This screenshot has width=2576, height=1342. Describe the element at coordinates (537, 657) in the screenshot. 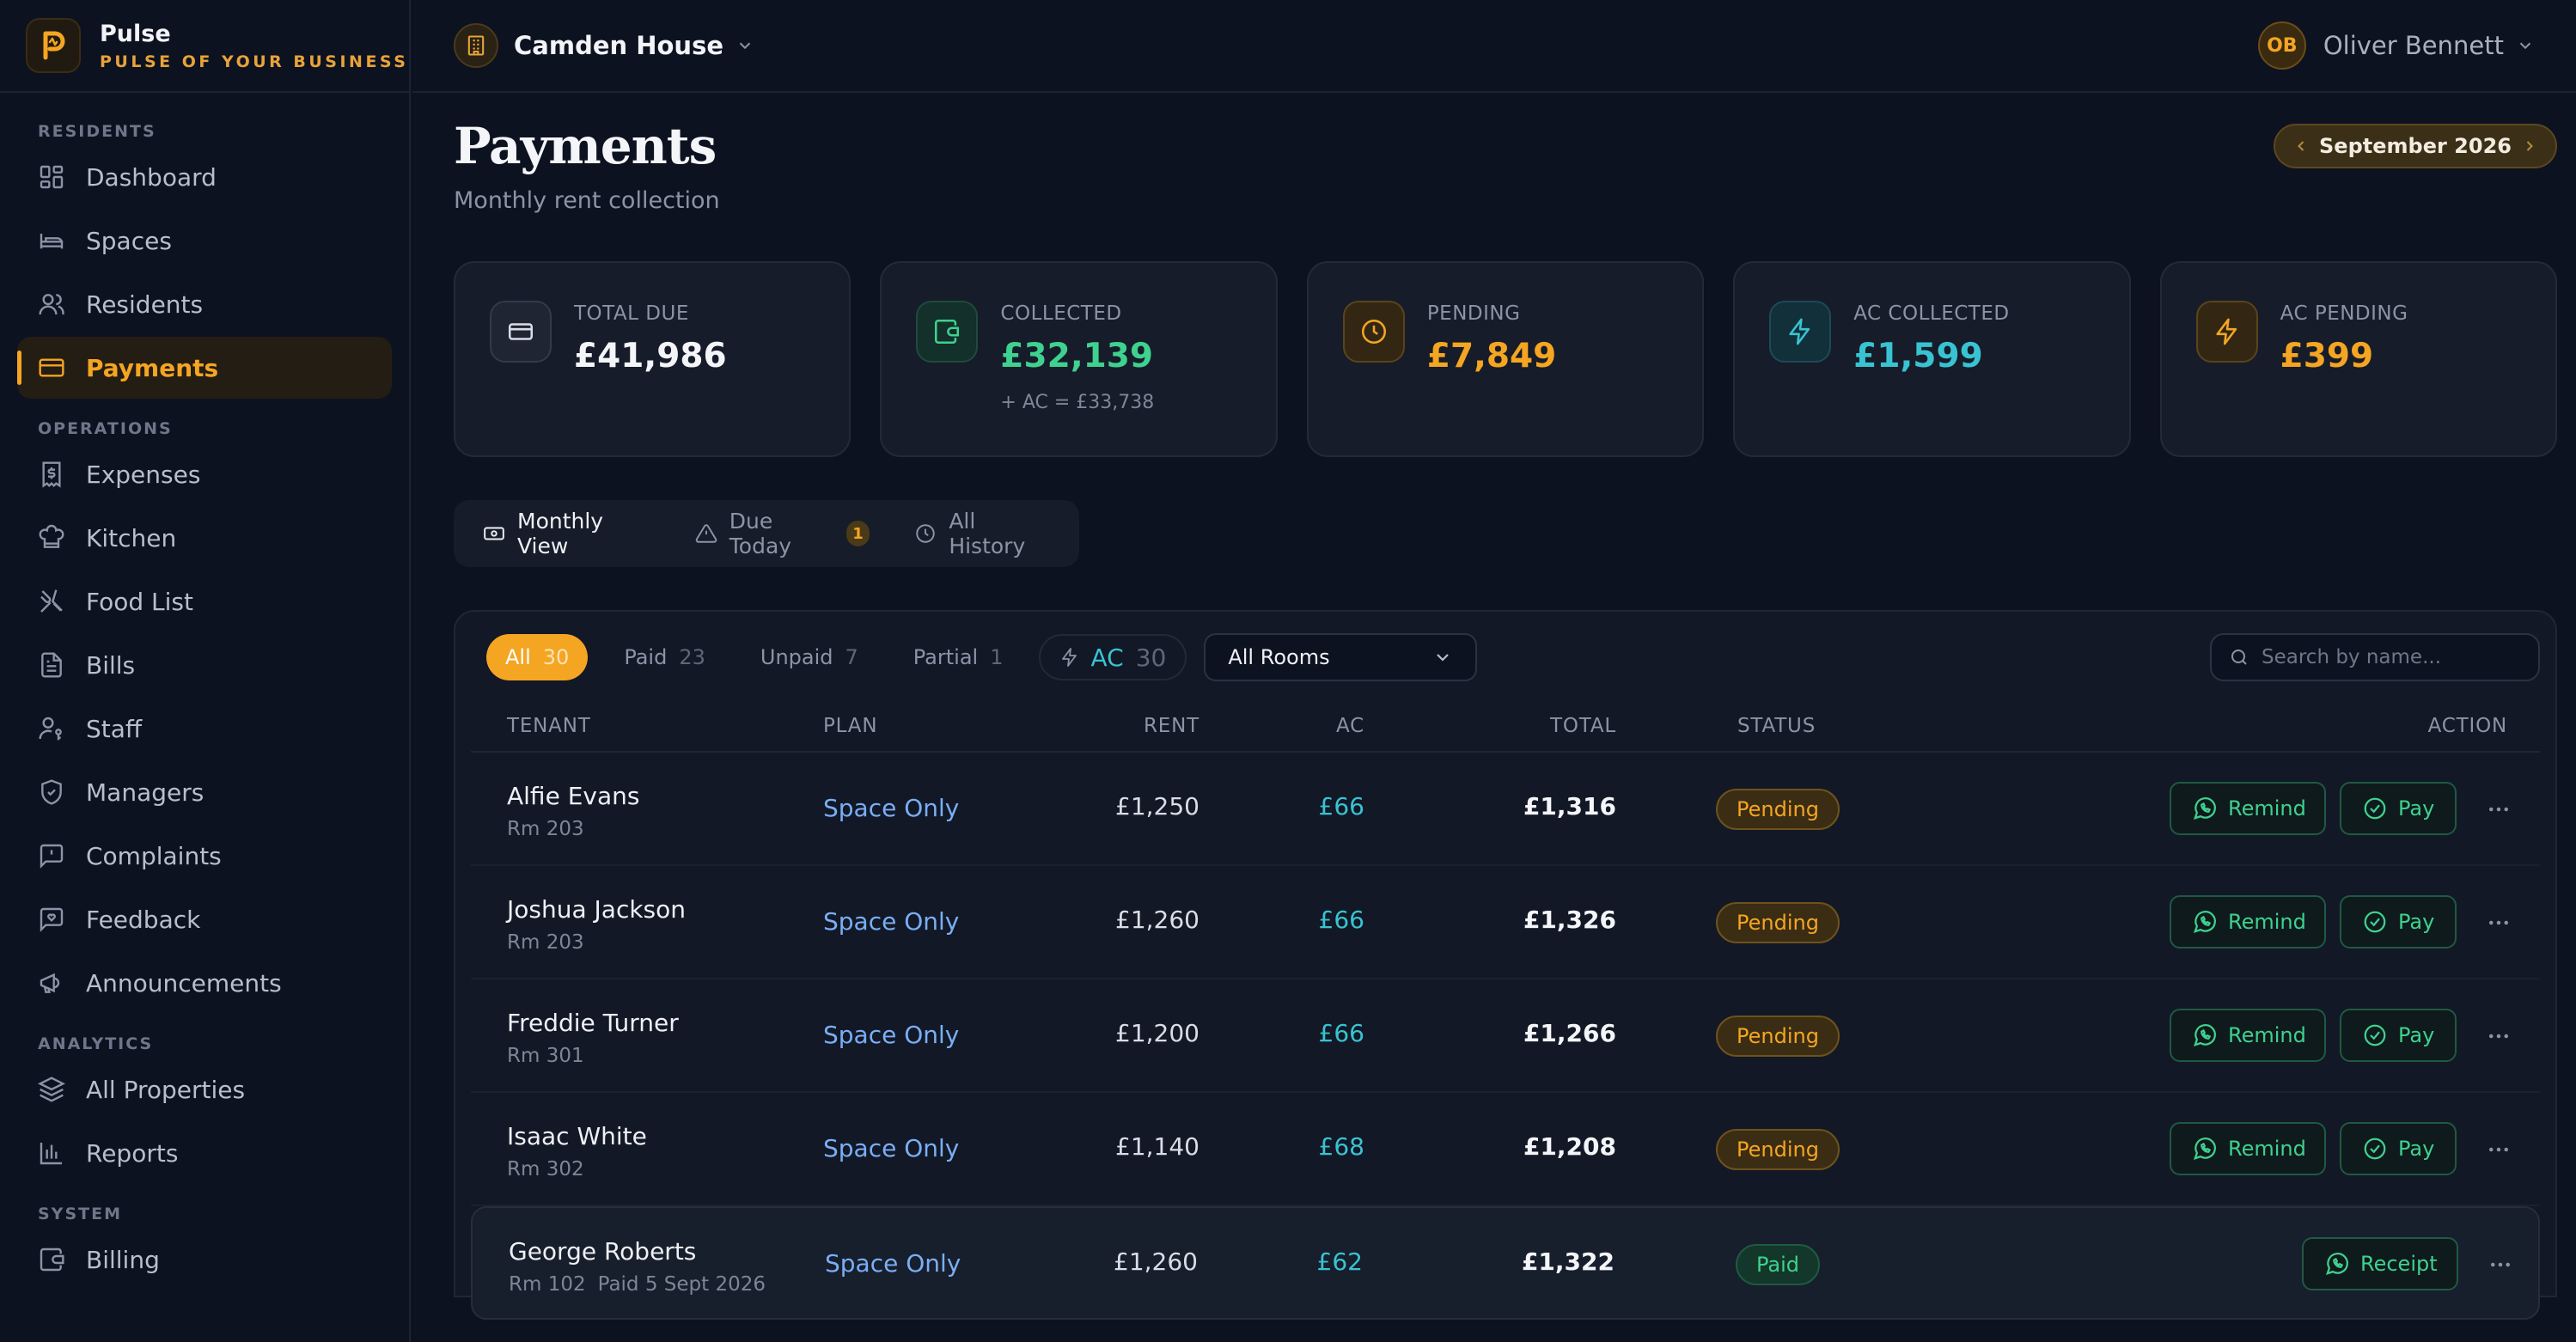

I see `filter-chip-all: All 30` at that location.